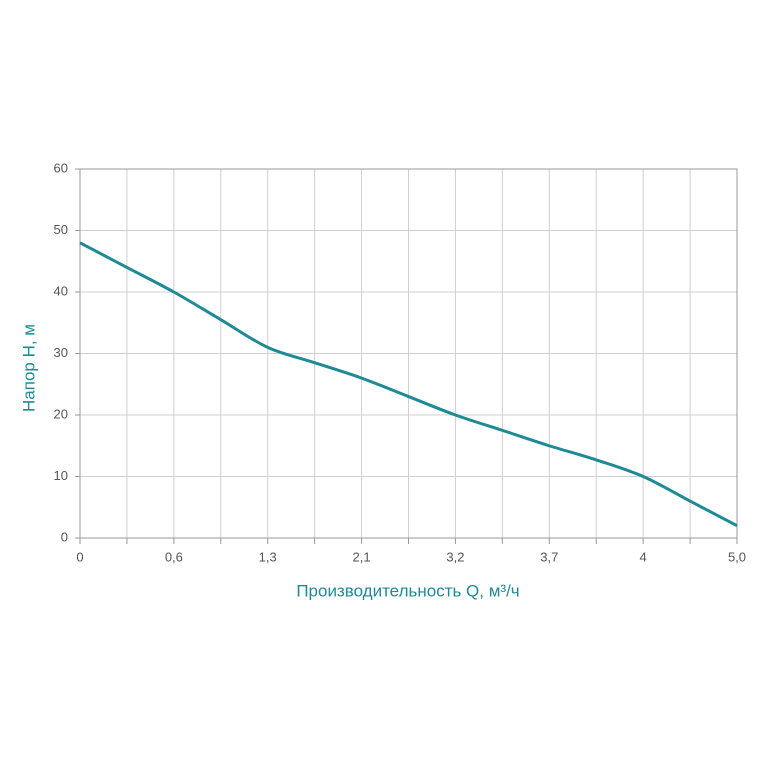  Describe the element at coordinates (61, 352) in the screenshot. I see `y-tick-label: 30` at that location.